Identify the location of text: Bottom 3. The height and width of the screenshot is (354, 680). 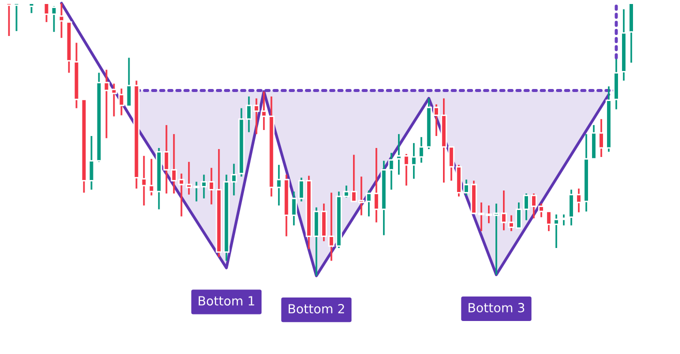
(496, 307).